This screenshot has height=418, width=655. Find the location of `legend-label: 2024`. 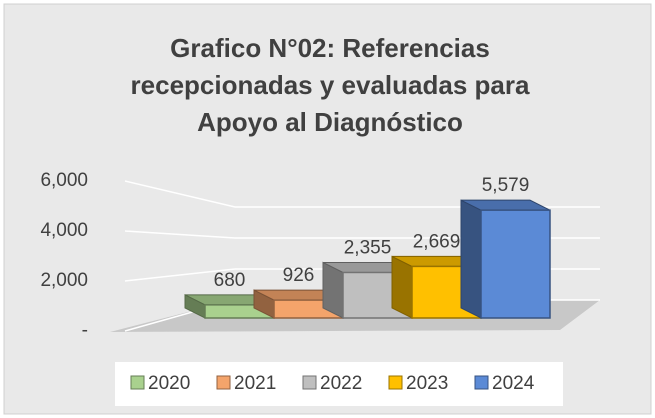

legend-label: 2024 is located at coordinates (513, 383).